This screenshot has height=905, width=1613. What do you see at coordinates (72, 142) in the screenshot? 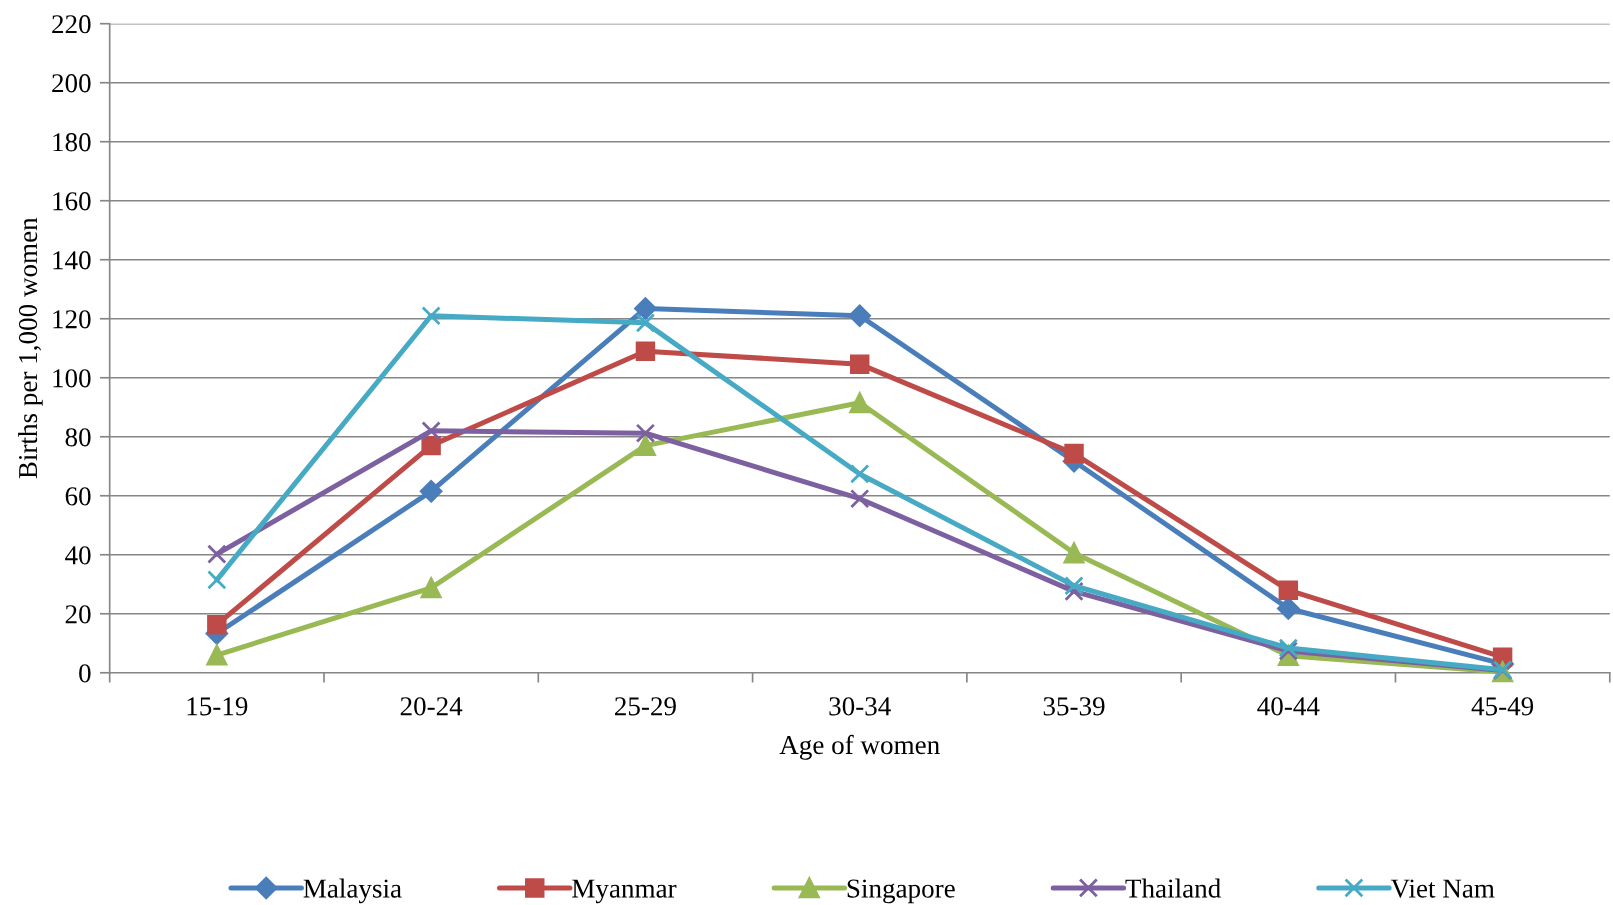
I see `y-tick-label: 180` at bounding box center [72, 142].